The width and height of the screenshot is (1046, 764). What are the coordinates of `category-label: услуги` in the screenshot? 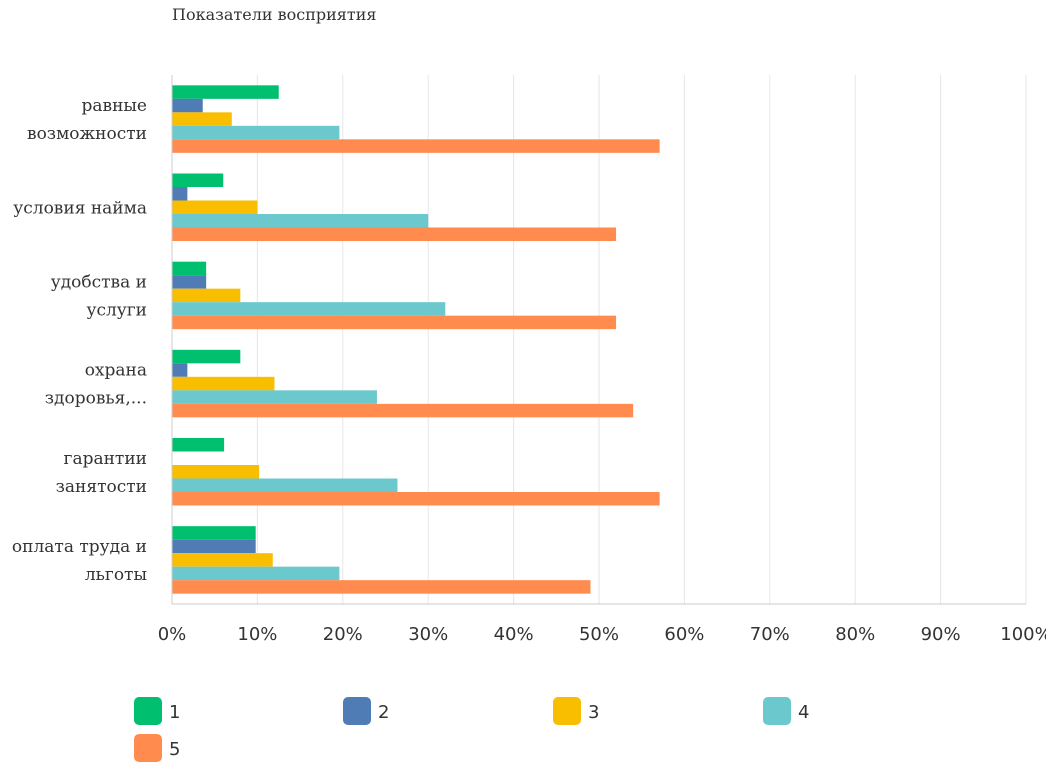 It's located at (116, 310).